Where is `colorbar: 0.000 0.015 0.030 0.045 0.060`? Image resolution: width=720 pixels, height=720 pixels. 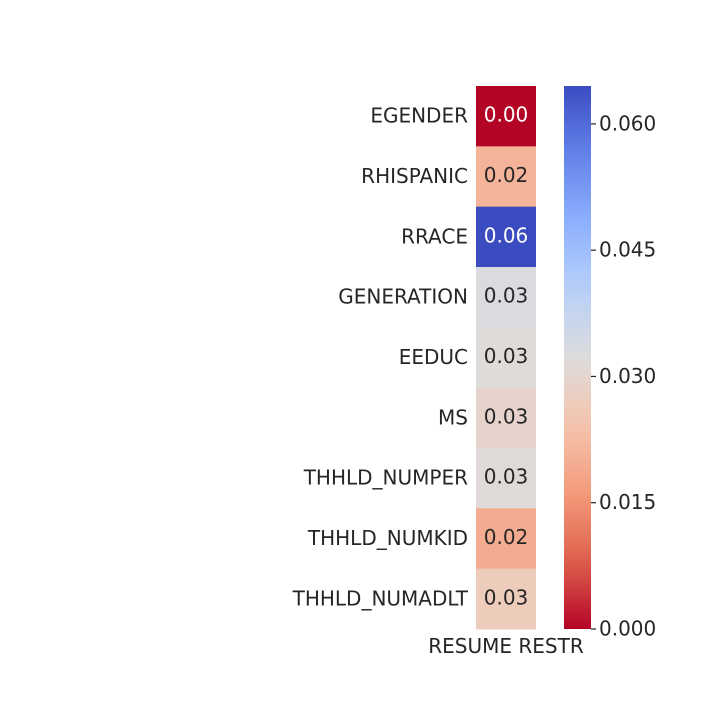
colorbar: 0.000 0.015 0.030 0.045 0.060 is located at coordinates (610, 363).